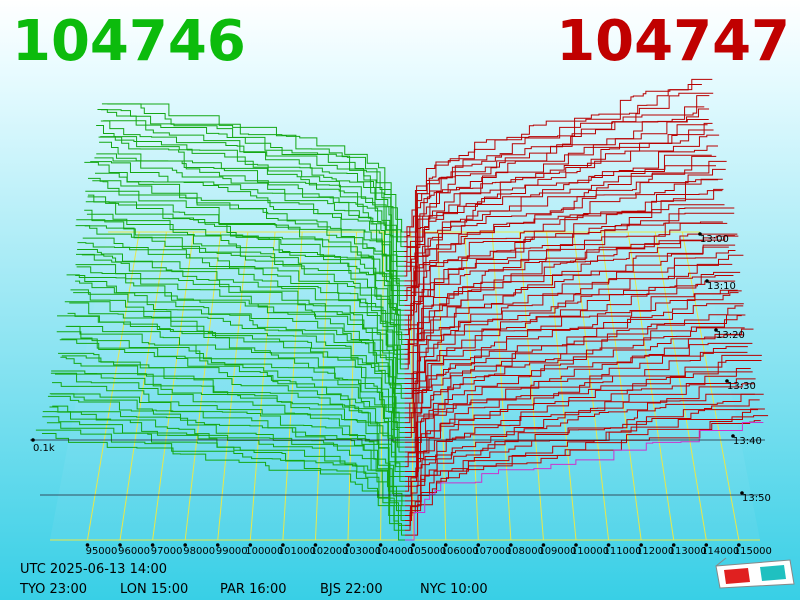 The image size is (800, 600). What do you see at coordinates (747, 441) in the screenshot?
I see `time-label: 13:40` at bounding box center [747, 441].